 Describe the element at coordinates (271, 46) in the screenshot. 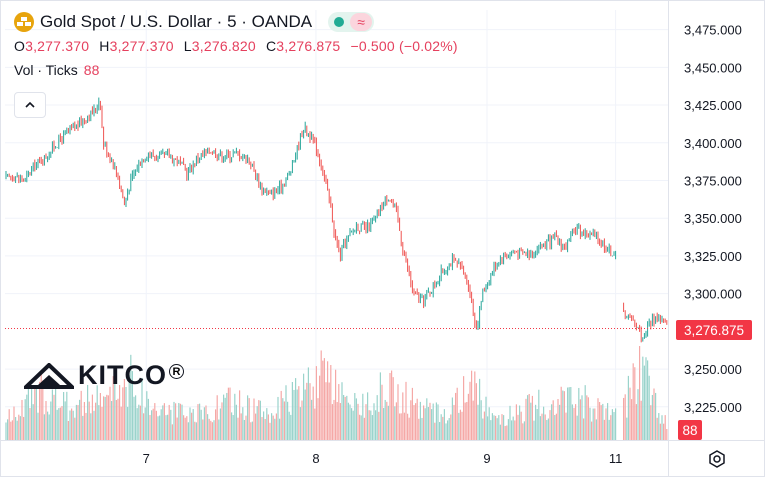

I see `close-key: C` at that location.